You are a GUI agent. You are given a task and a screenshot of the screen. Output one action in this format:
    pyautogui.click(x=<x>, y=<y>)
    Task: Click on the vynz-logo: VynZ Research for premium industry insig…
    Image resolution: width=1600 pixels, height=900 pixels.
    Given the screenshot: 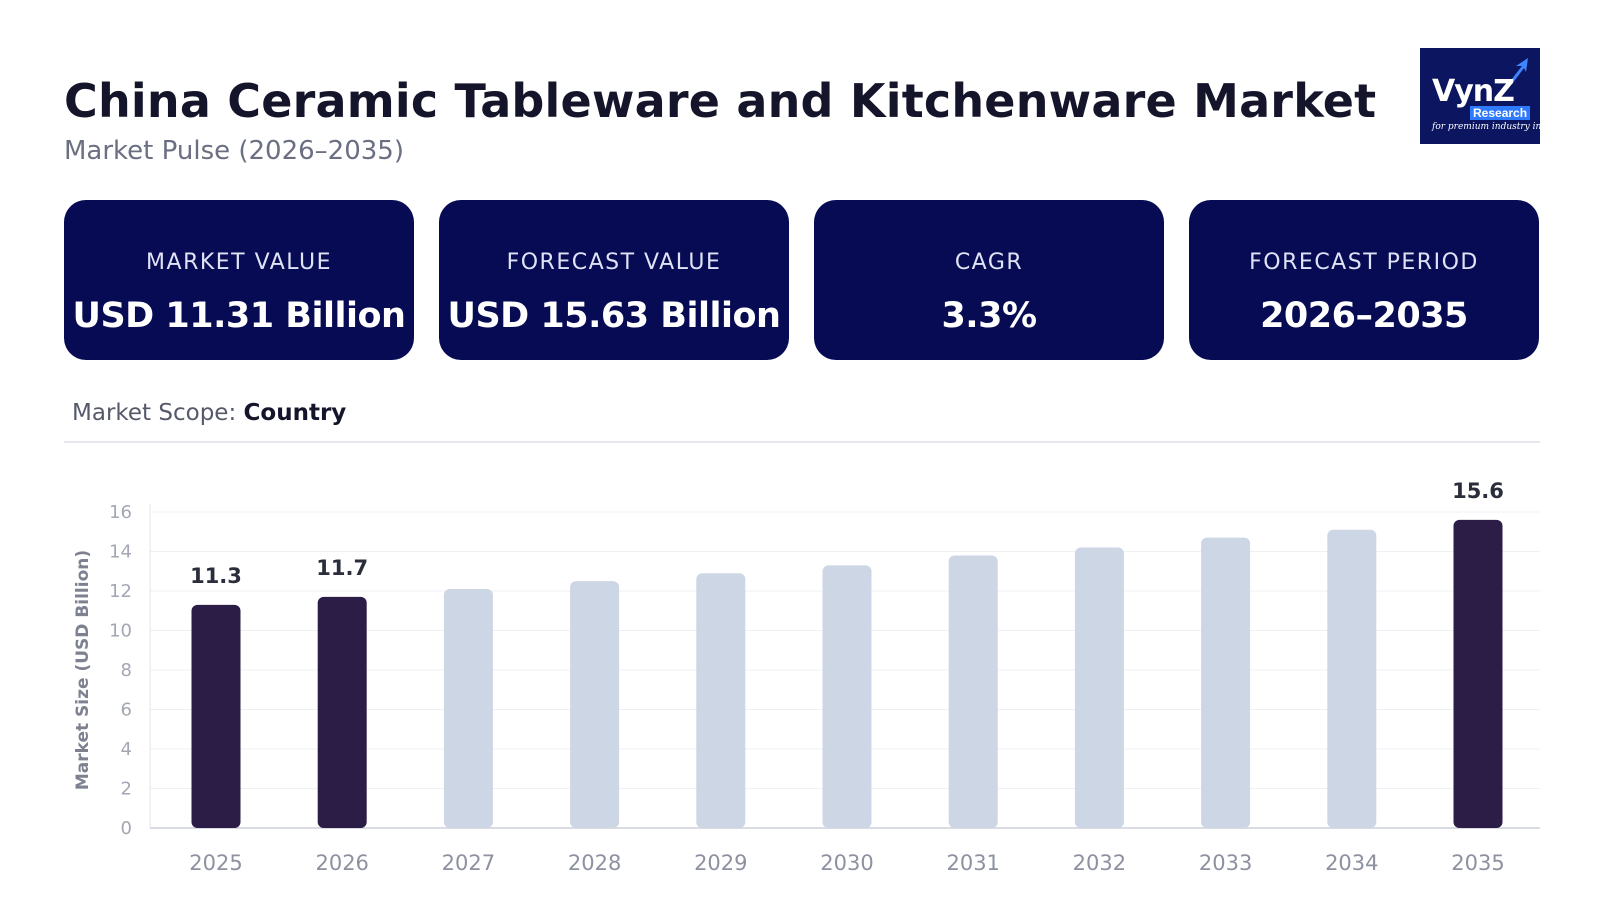 What is the action you would take?
    pyautogui.click(x=1494, y=96)
    